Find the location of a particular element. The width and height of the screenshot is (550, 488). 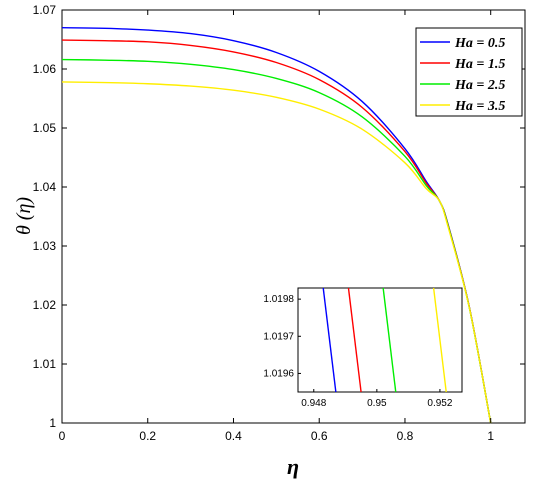

y-tick-label: 1.04 is located at coordinates (45, 187).